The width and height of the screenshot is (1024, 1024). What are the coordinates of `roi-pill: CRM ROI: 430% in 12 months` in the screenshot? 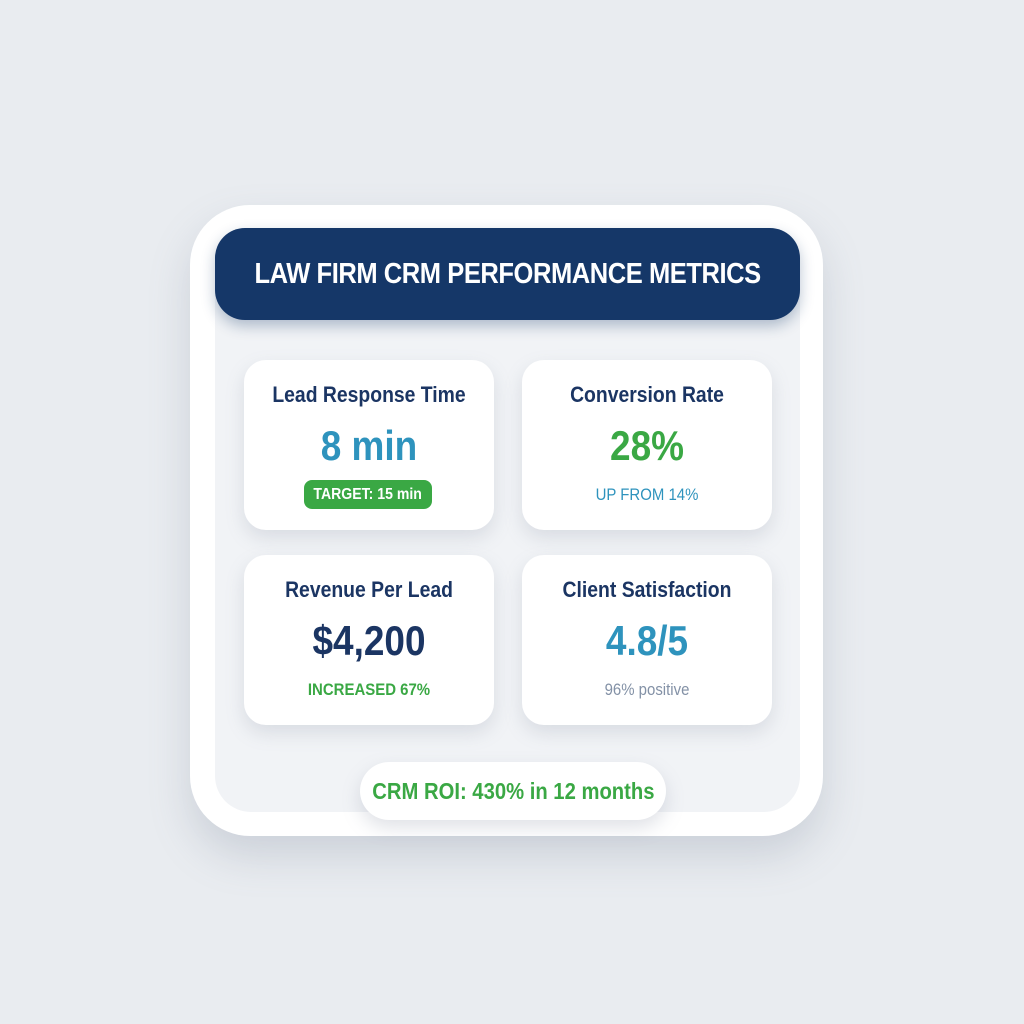 It's located at (513, 791).